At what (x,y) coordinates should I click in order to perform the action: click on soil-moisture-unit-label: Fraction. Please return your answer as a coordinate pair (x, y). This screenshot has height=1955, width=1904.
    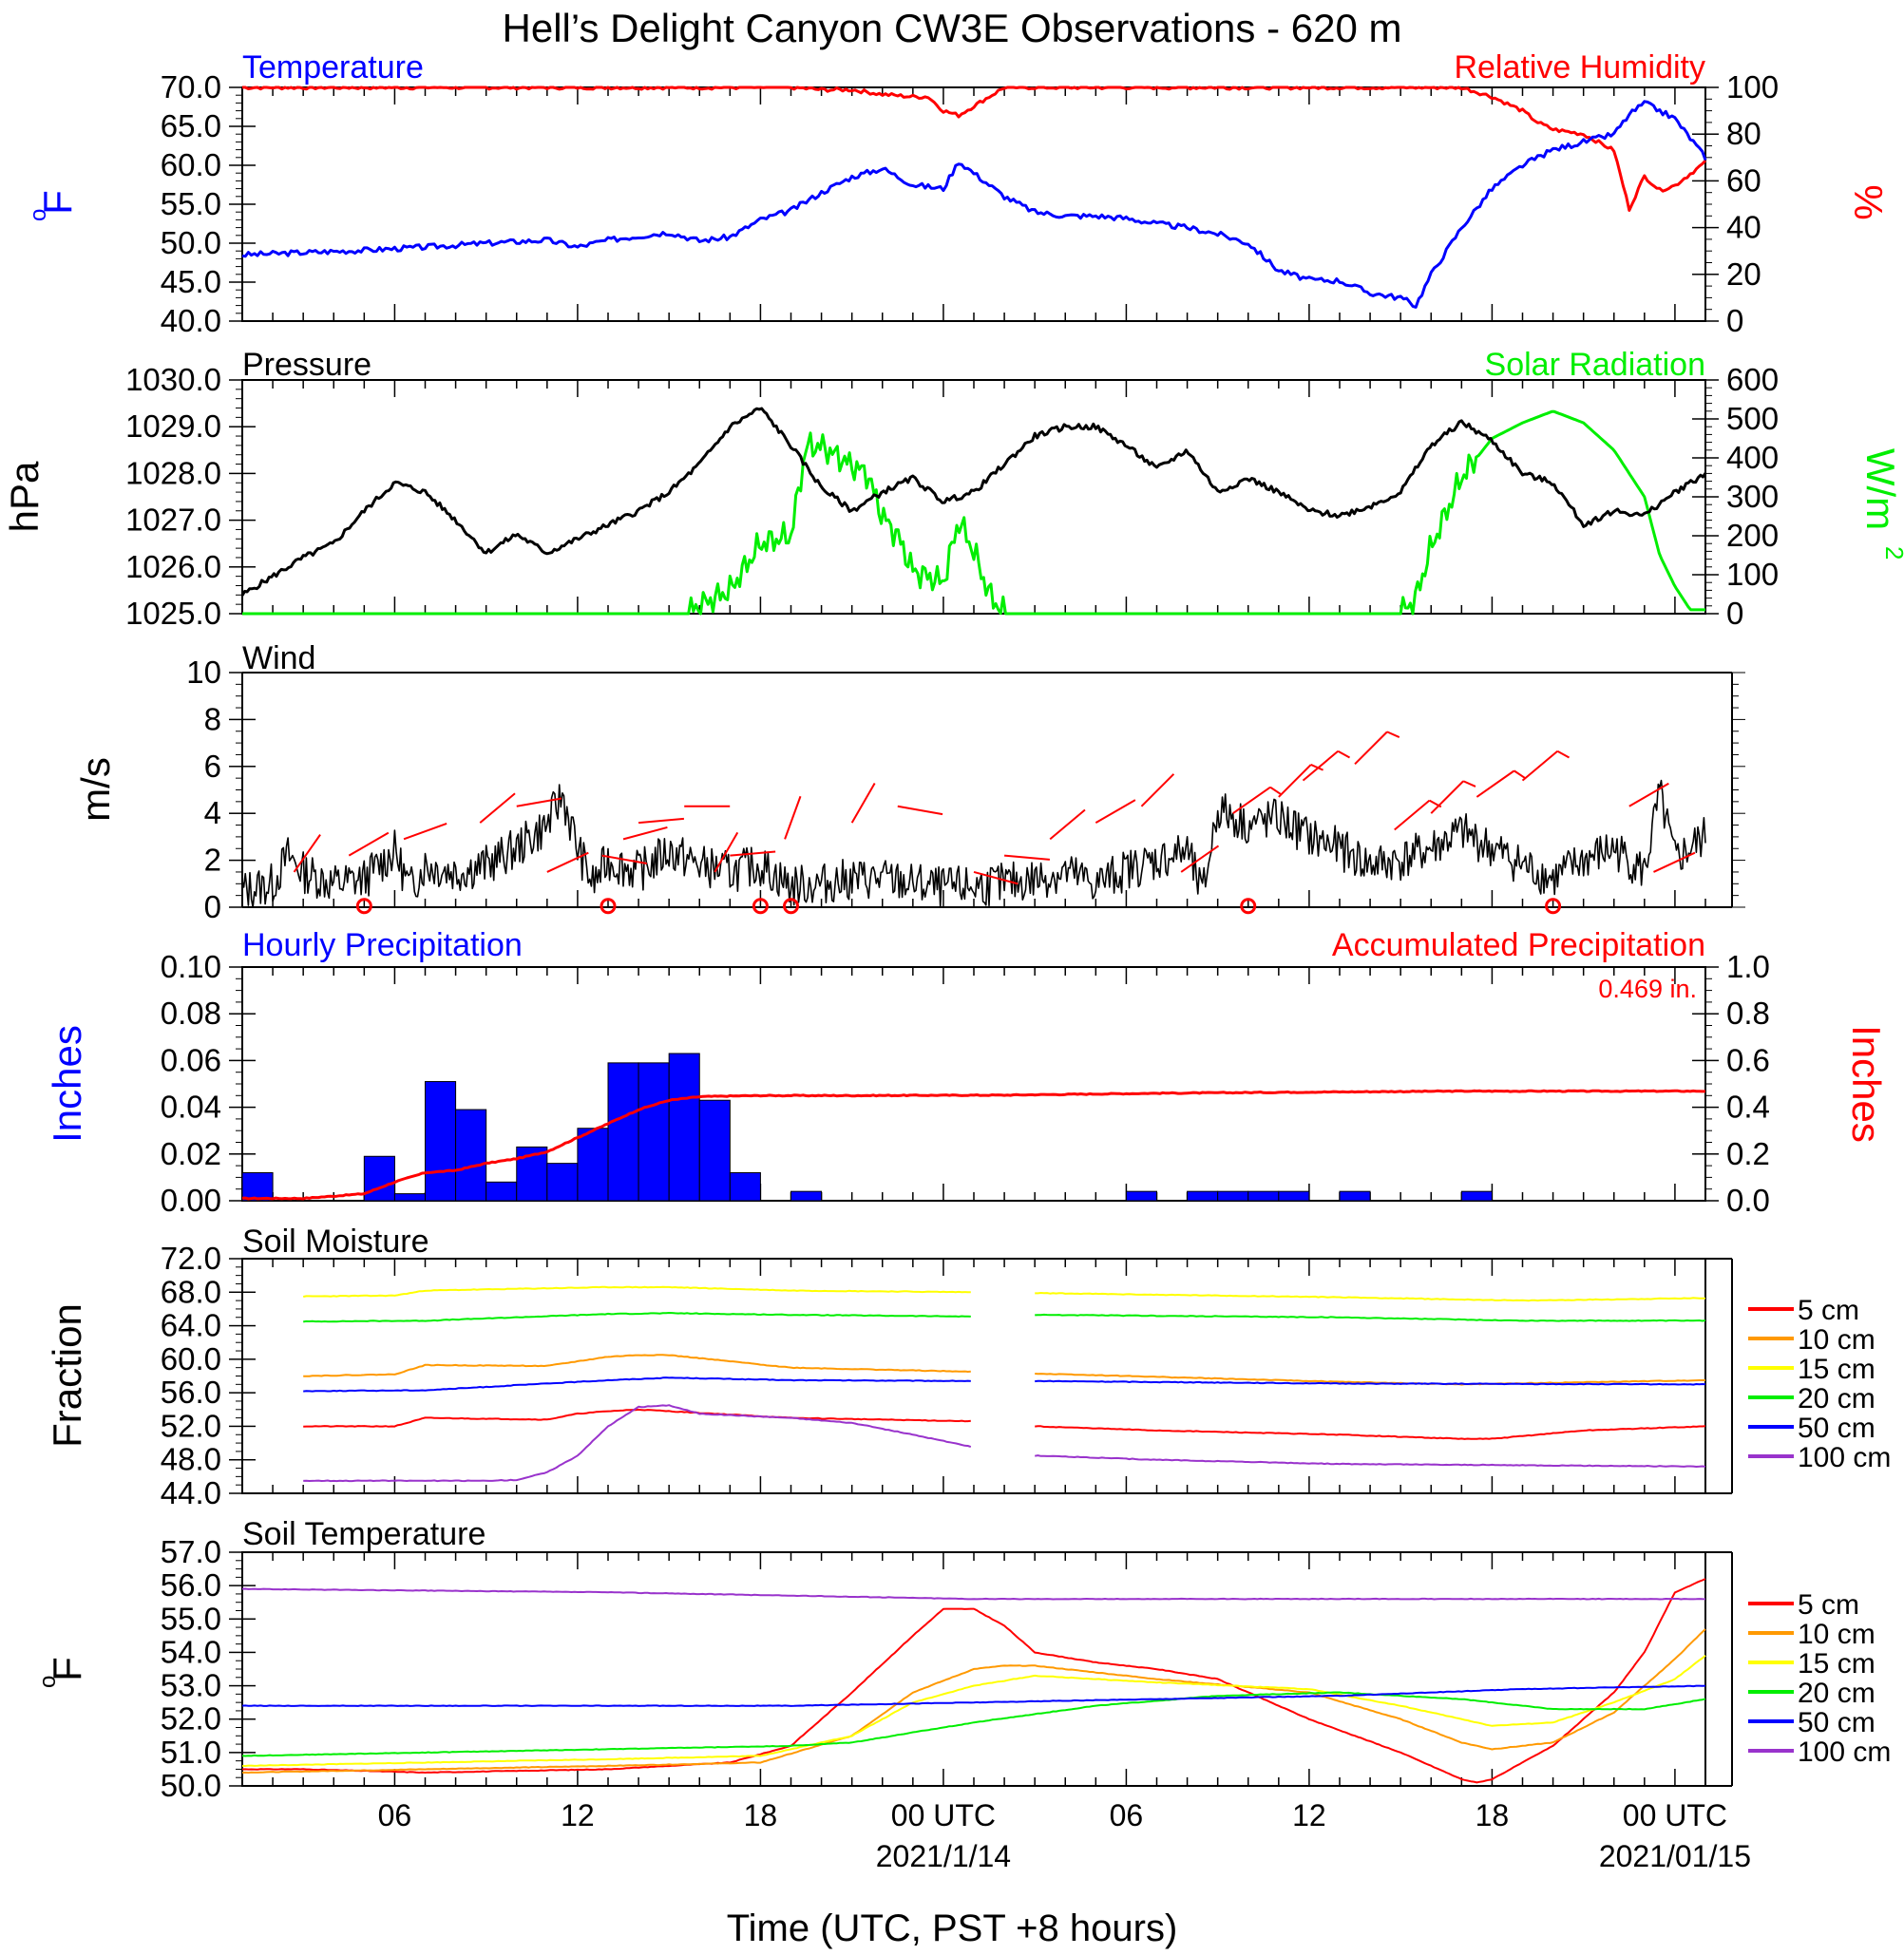
    Looking at the image, I should click on (67, 1375).